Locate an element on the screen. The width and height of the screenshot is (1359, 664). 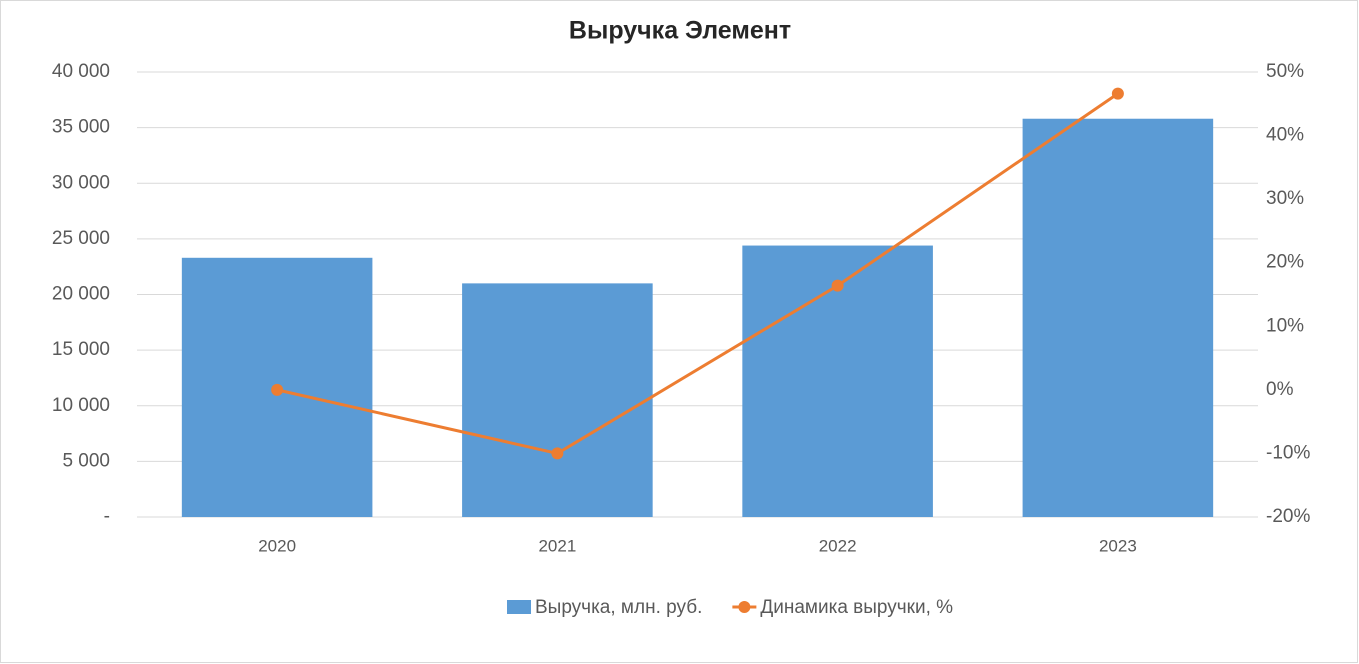
x-tick-label: 2023 is located at coordinates (1118, 545).